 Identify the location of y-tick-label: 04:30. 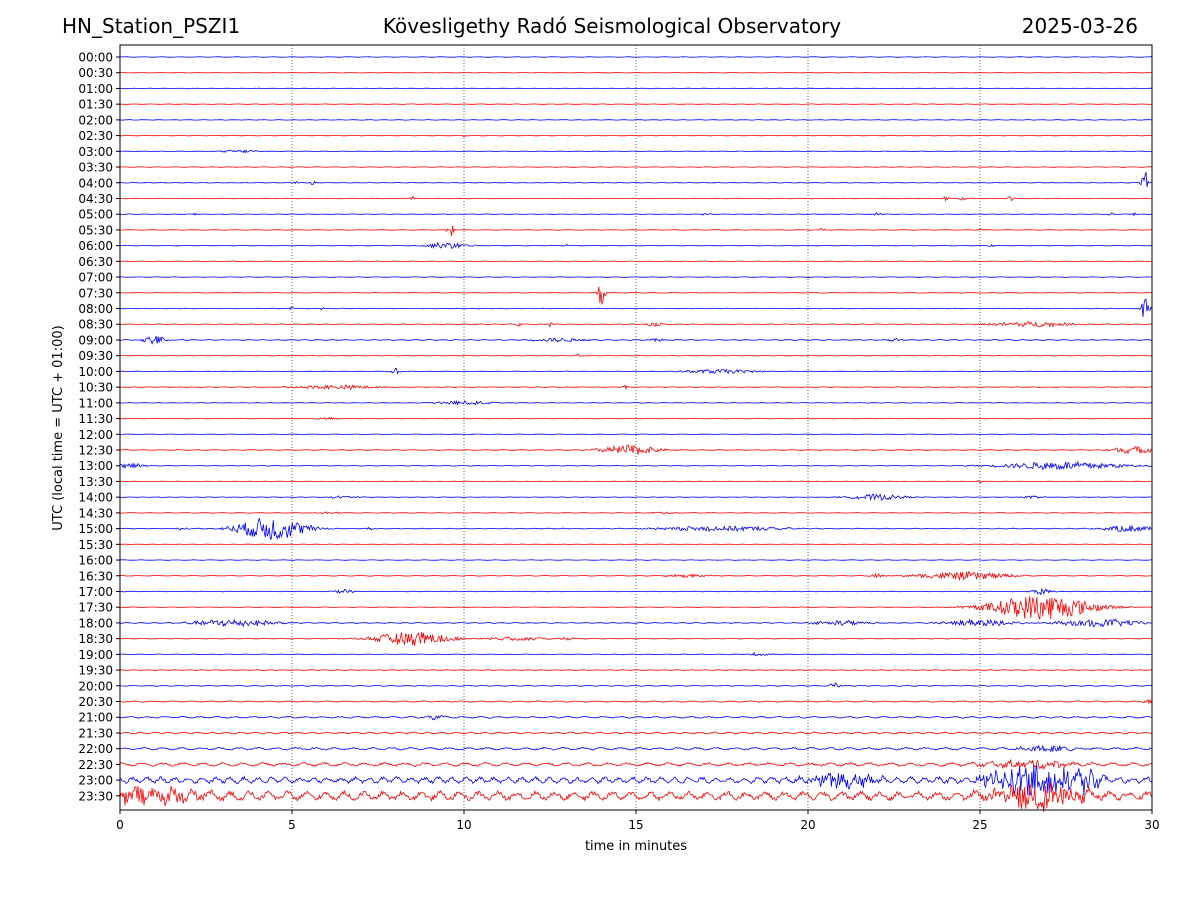
(95, 199).